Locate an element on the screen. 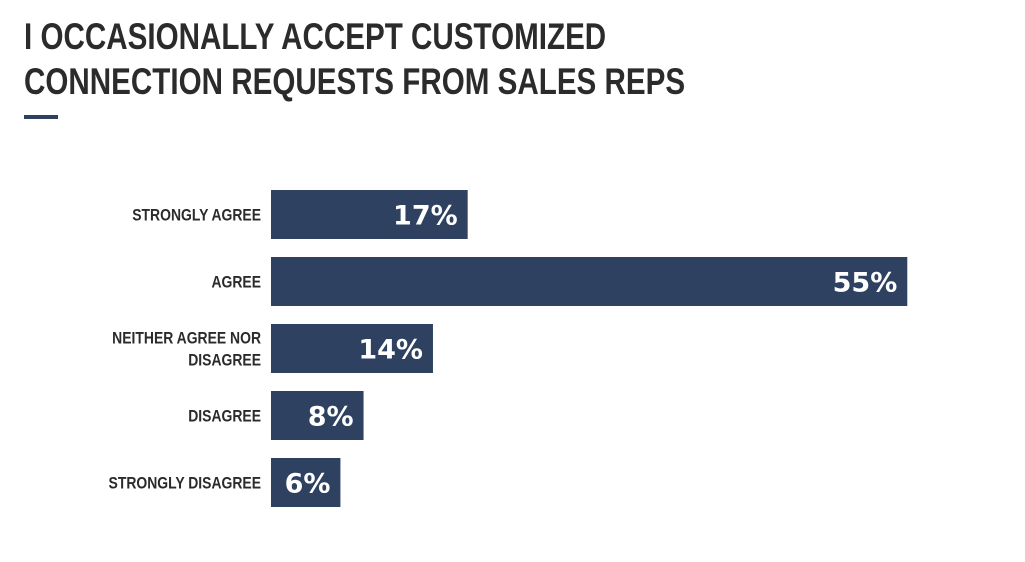  category-label-4: DISAGREE is located at coordinates (224, 416).